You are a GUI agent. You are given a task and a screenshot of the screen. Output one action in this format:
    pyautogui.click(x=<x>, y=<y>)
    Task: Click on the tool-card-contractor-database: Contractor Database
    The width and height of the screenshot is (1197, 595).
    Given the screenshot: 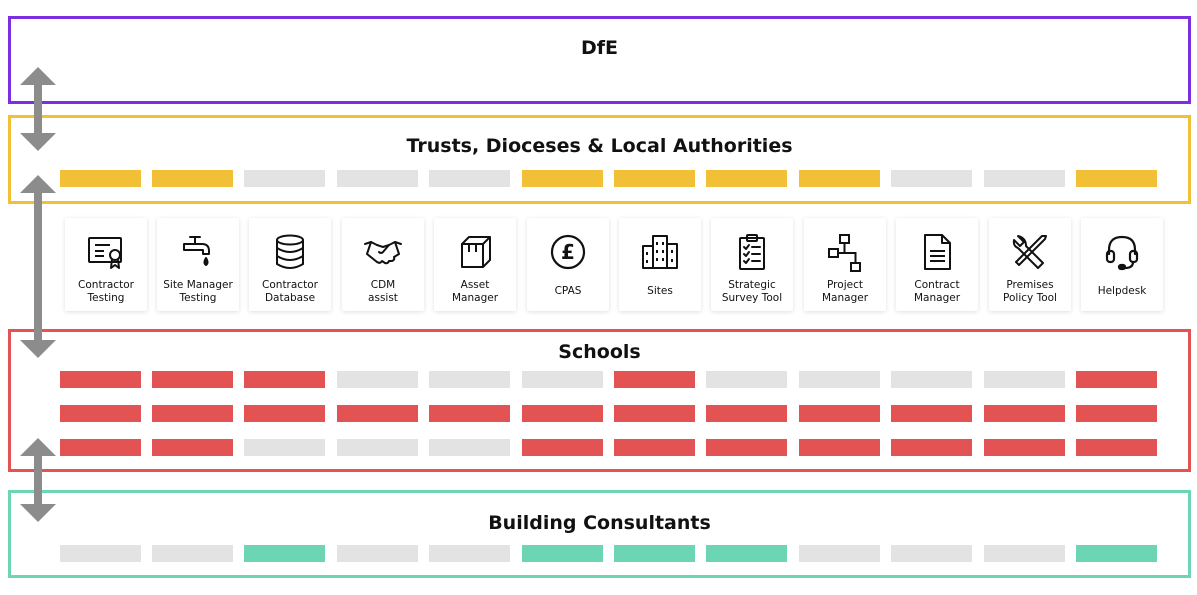 What is the action you would take?
    pyautogui.click(x=290, y=264)
    